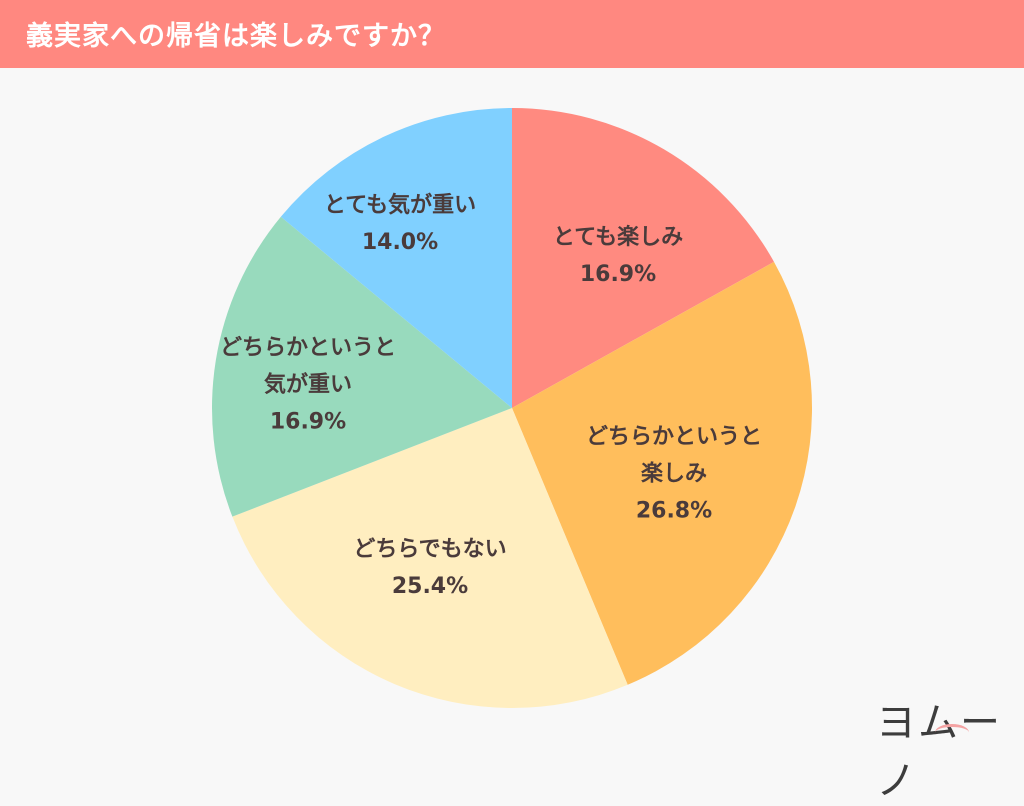 The image size is (1024, 806). What do you see at coordinates (512, 34) in the screenshot?
I see `header-bar: 義実家への帰省は楽しみですか？` at bounding box center [512, 34].